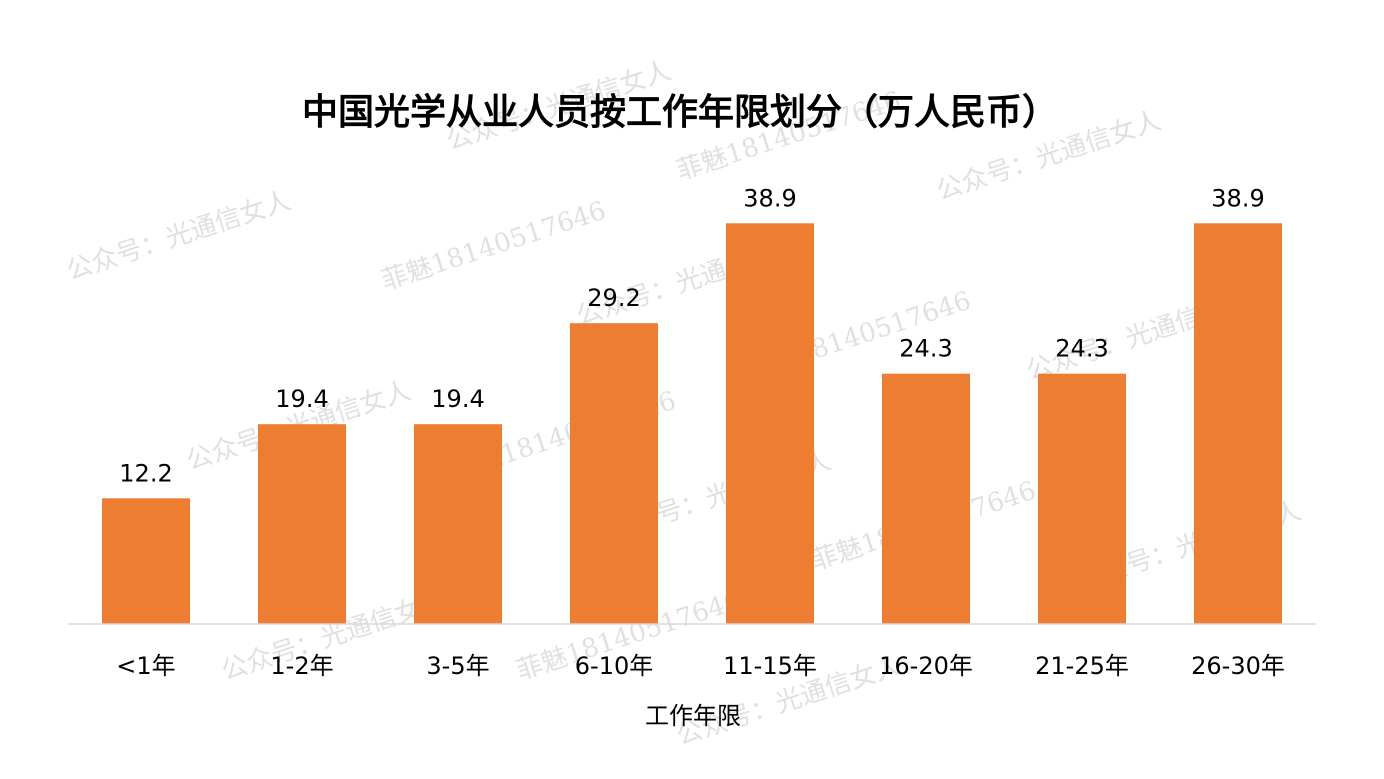  I want to click on data-label-2: 19.4, so click(457, 399).